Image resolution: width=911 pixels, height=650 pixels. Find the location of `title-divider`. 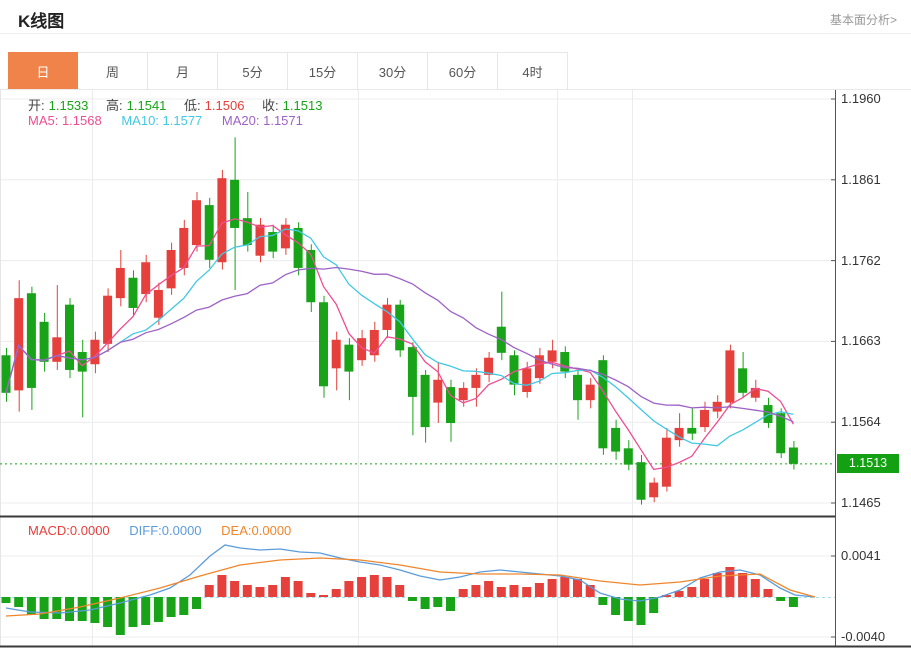

title-divider is located at coordinates (455, 33).